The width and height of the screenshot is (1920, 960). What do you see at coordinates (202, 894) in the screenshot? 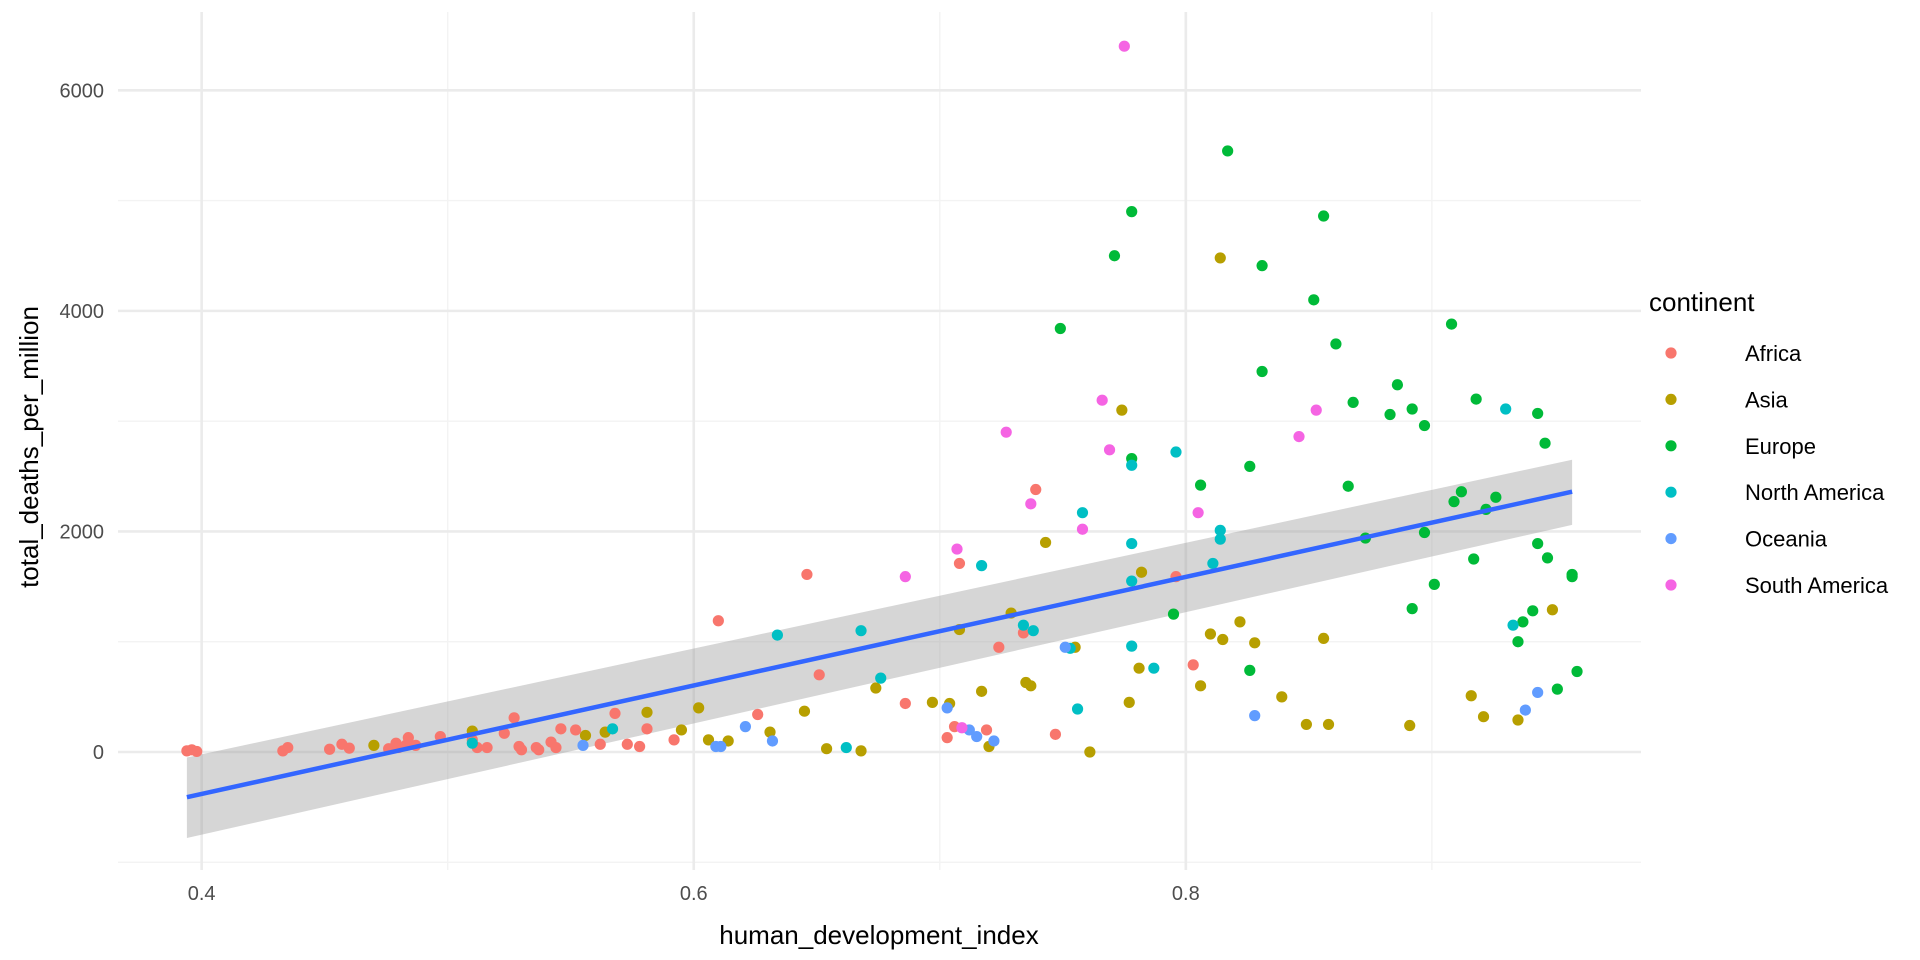
I see `x-tick-label: 0.4` at bounding box center [202, 894].